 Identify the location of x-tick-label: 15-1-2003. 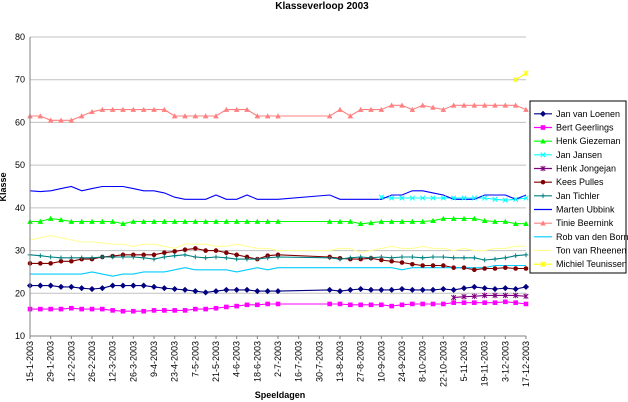
(30, 361).